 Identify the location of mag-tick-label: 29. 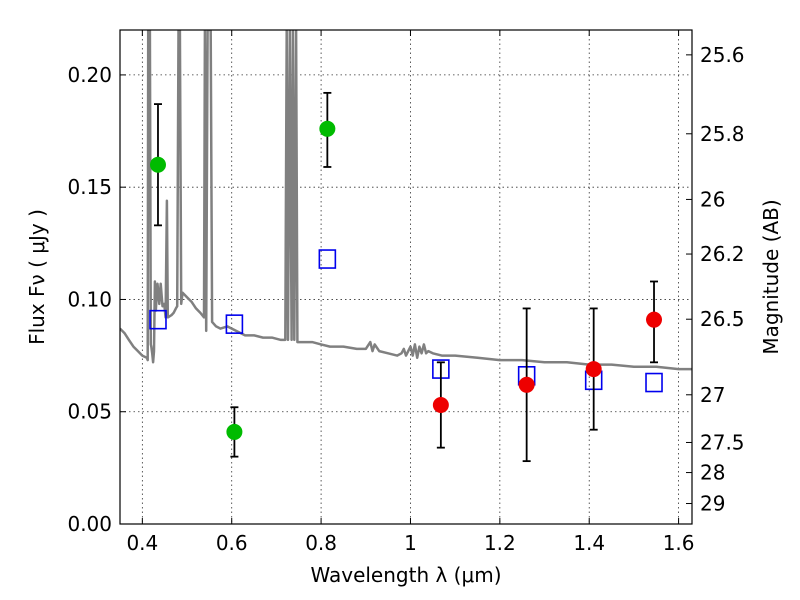
(712, 504).